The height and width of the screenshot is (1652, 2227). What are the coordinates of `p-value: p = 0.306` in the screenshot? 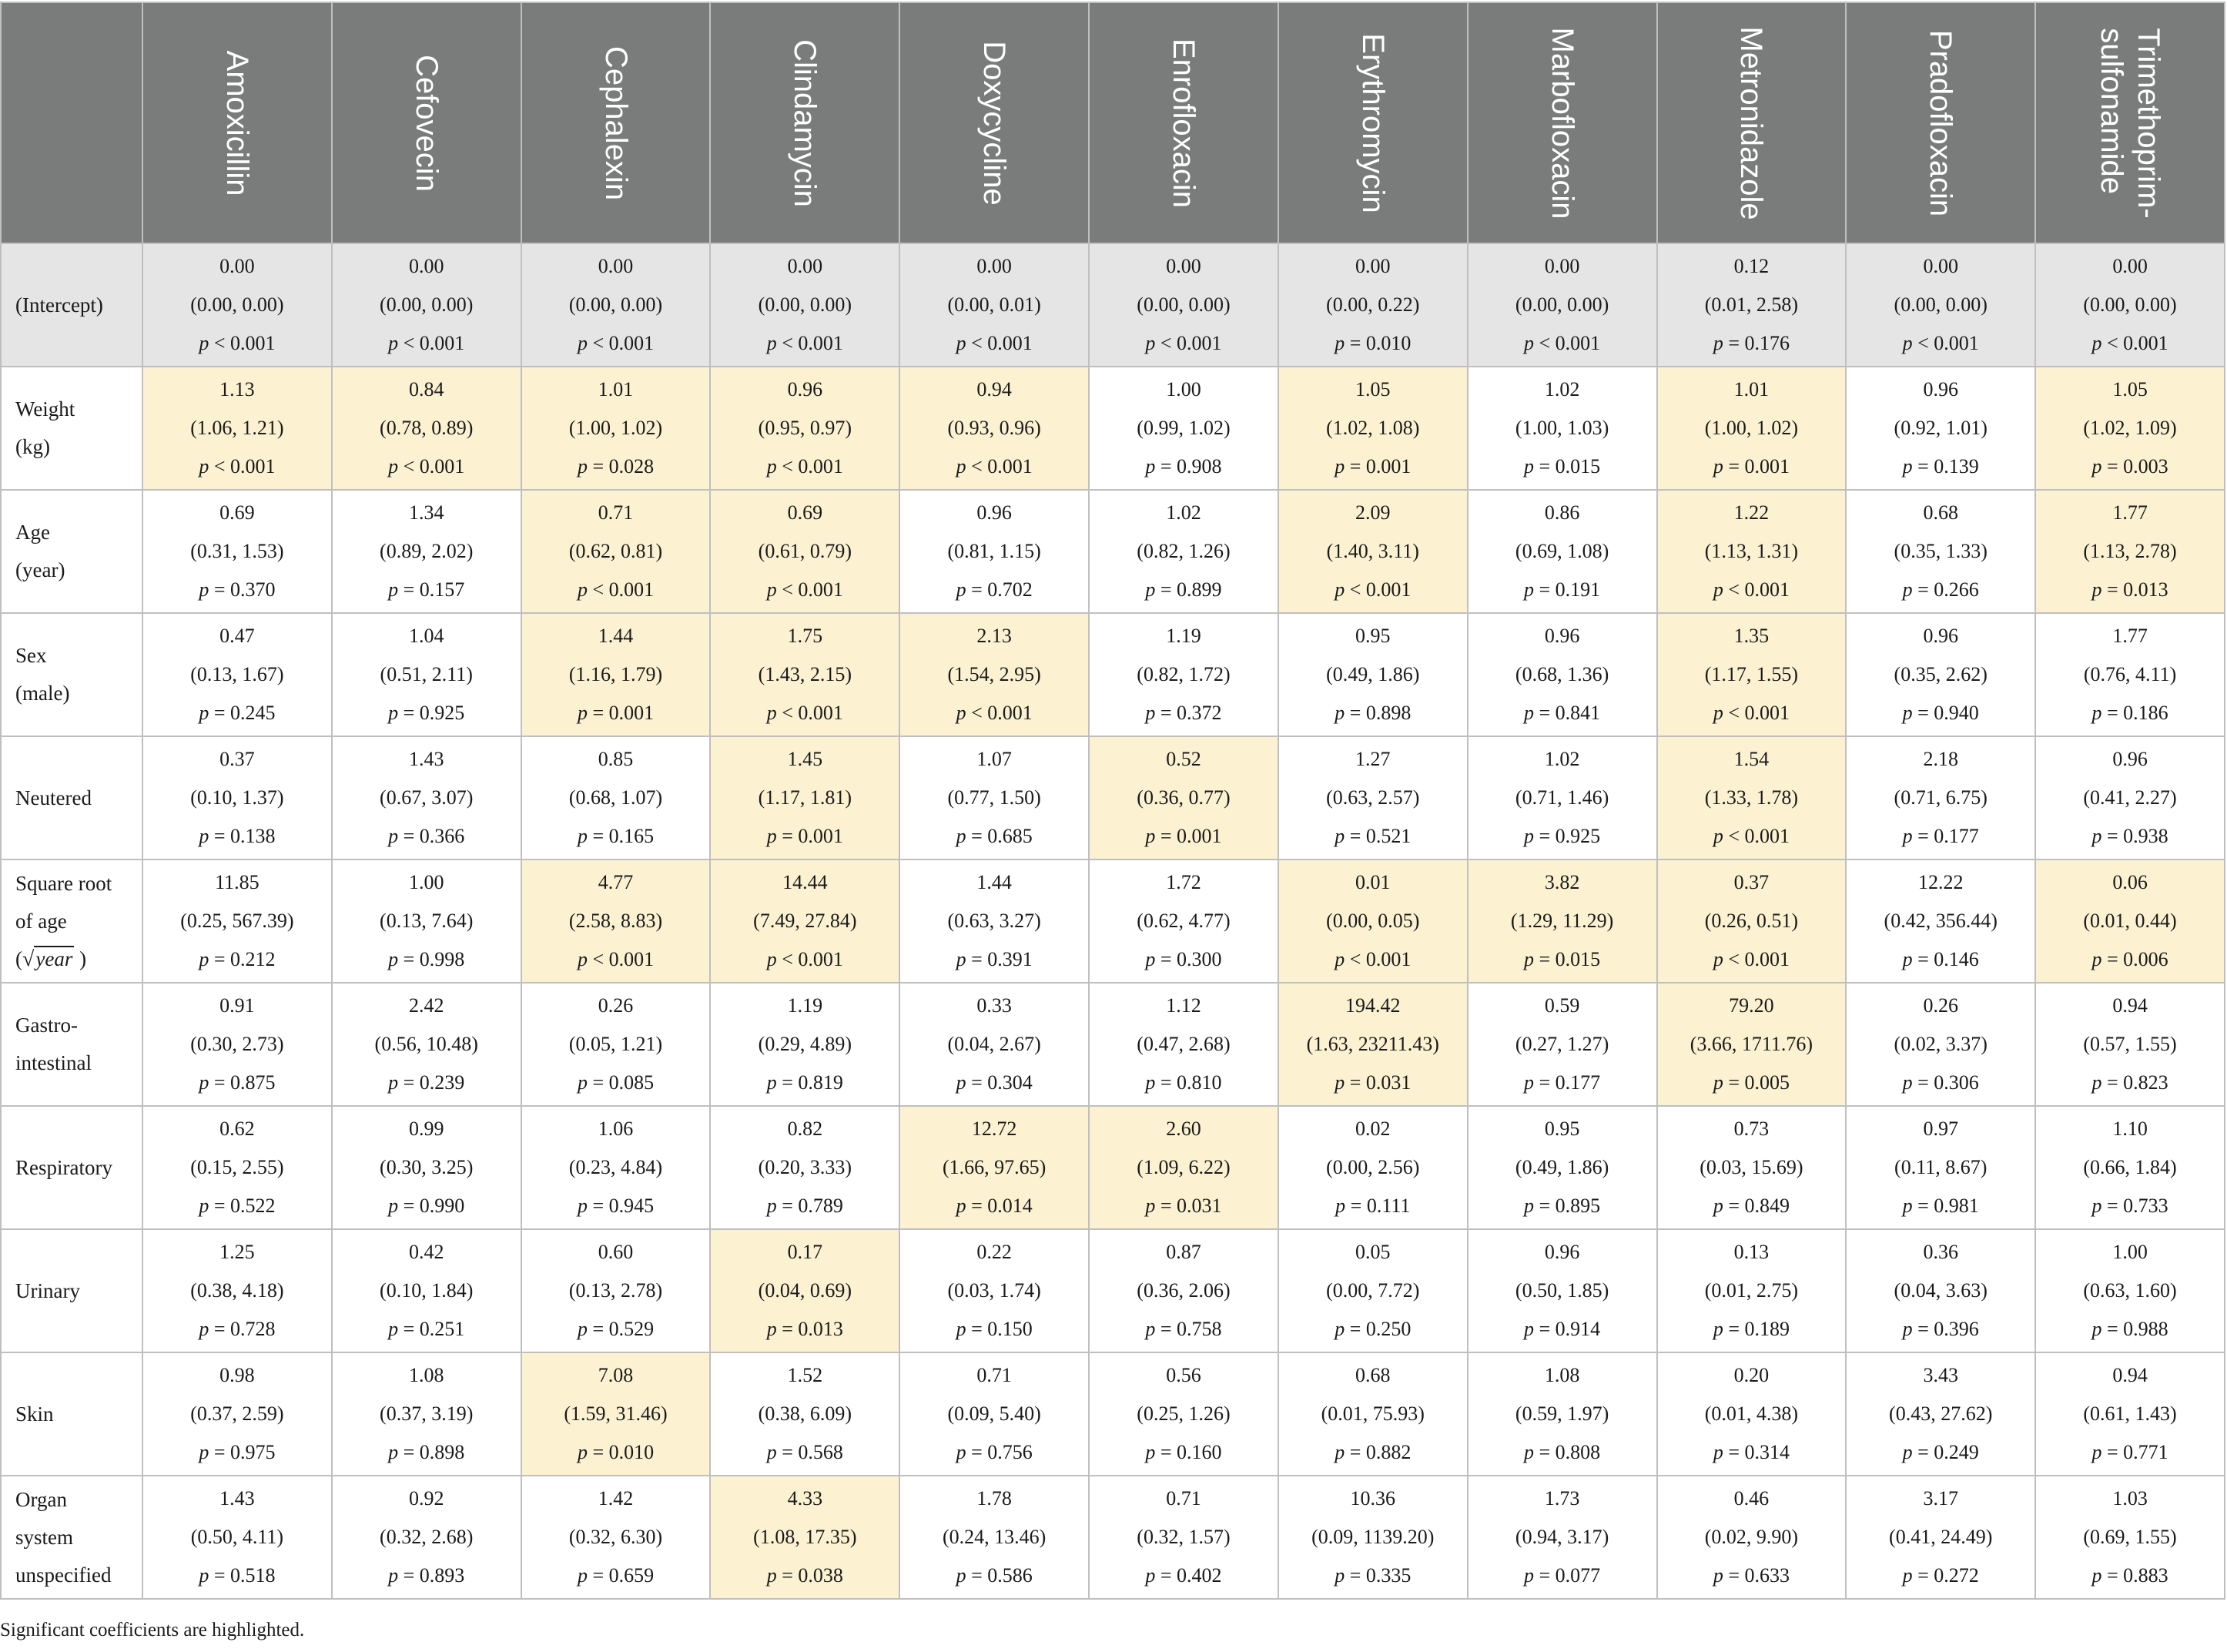 It's located at (1940, 1082).